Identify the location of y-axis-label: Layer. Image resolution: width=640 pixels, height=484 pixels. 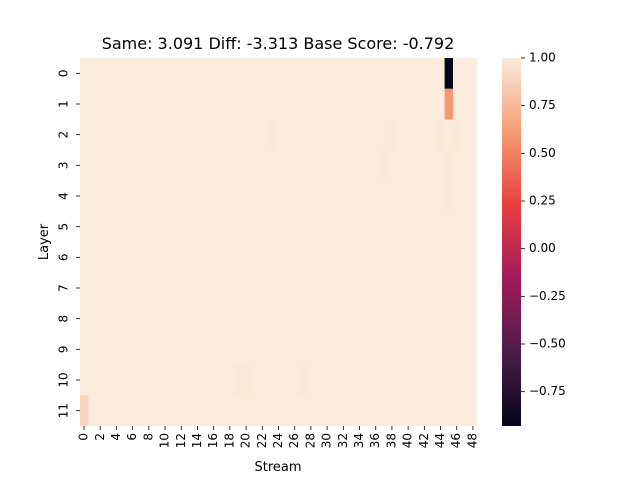
(44, 241).